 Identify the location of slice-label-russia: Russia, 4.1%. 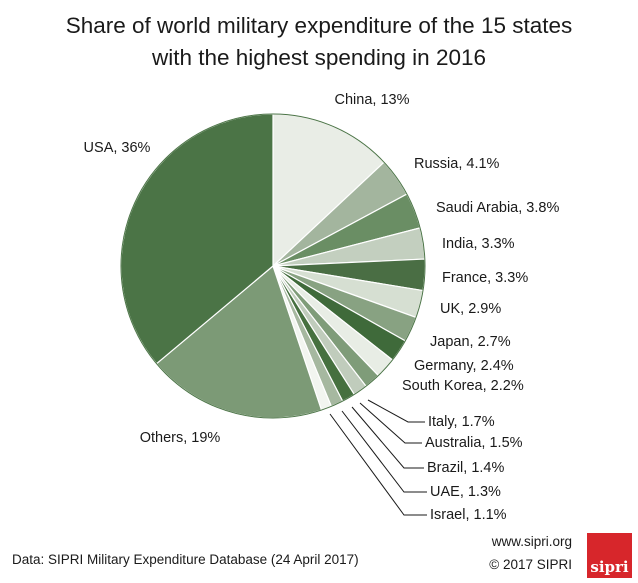
(457, 164).